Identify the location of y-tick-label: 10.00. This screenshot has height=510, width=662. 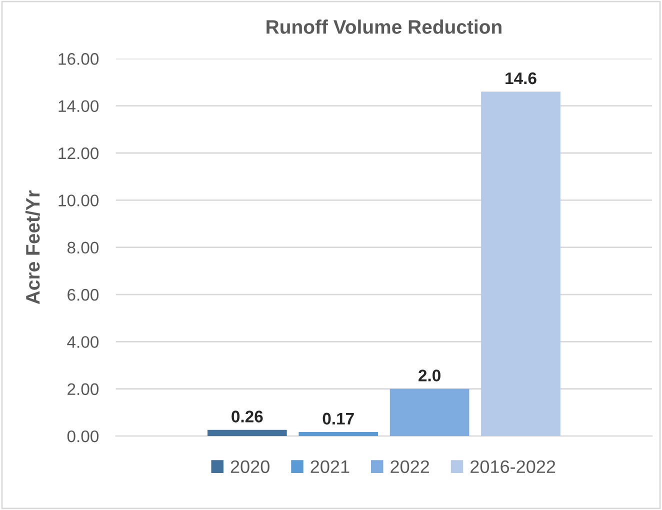
(78, 200).